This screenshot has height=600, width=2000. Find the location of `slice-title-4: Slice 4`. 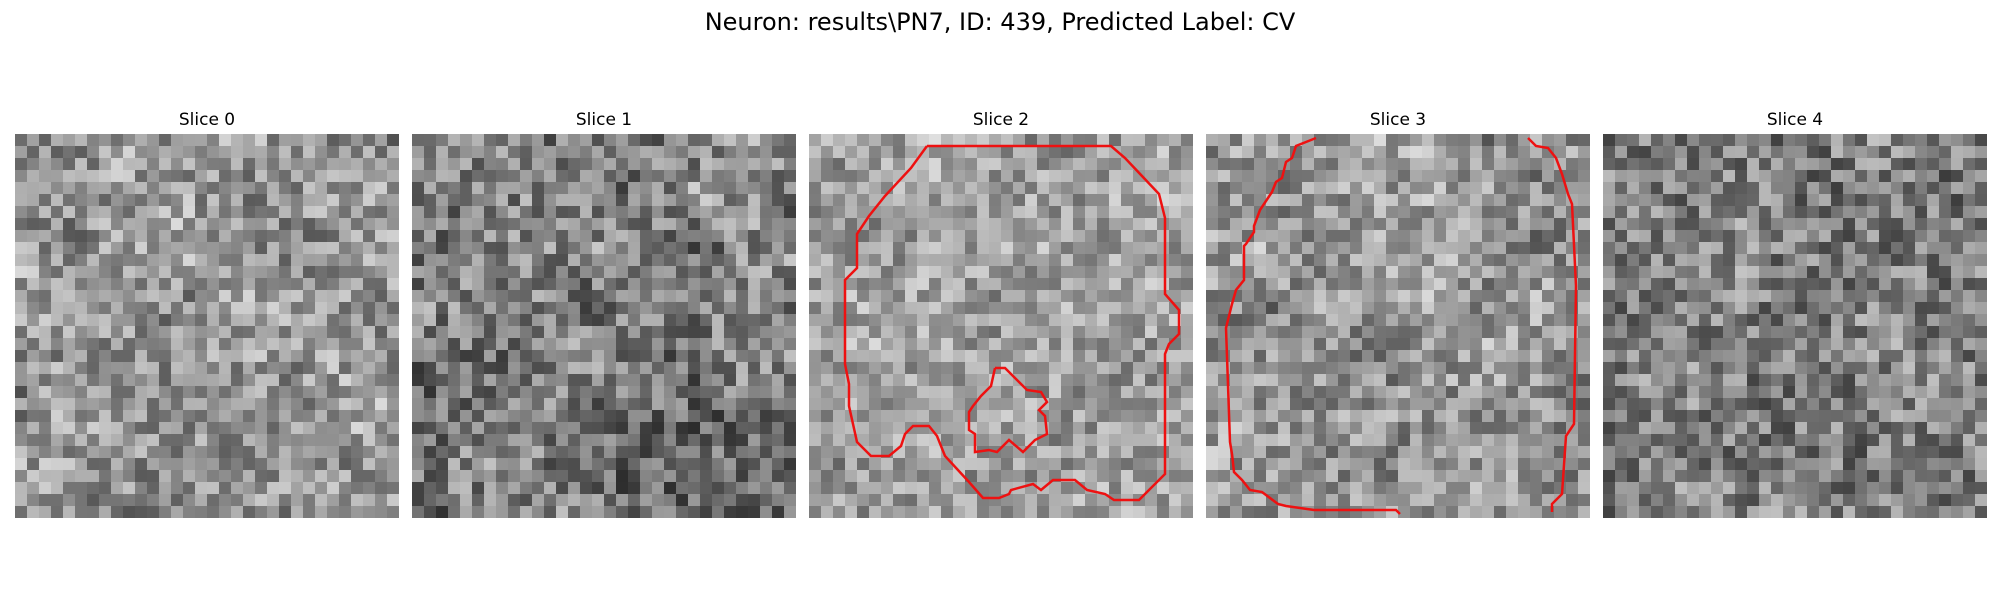

slice-title-4: Slice 4 is located at coordinates (1795, 120).